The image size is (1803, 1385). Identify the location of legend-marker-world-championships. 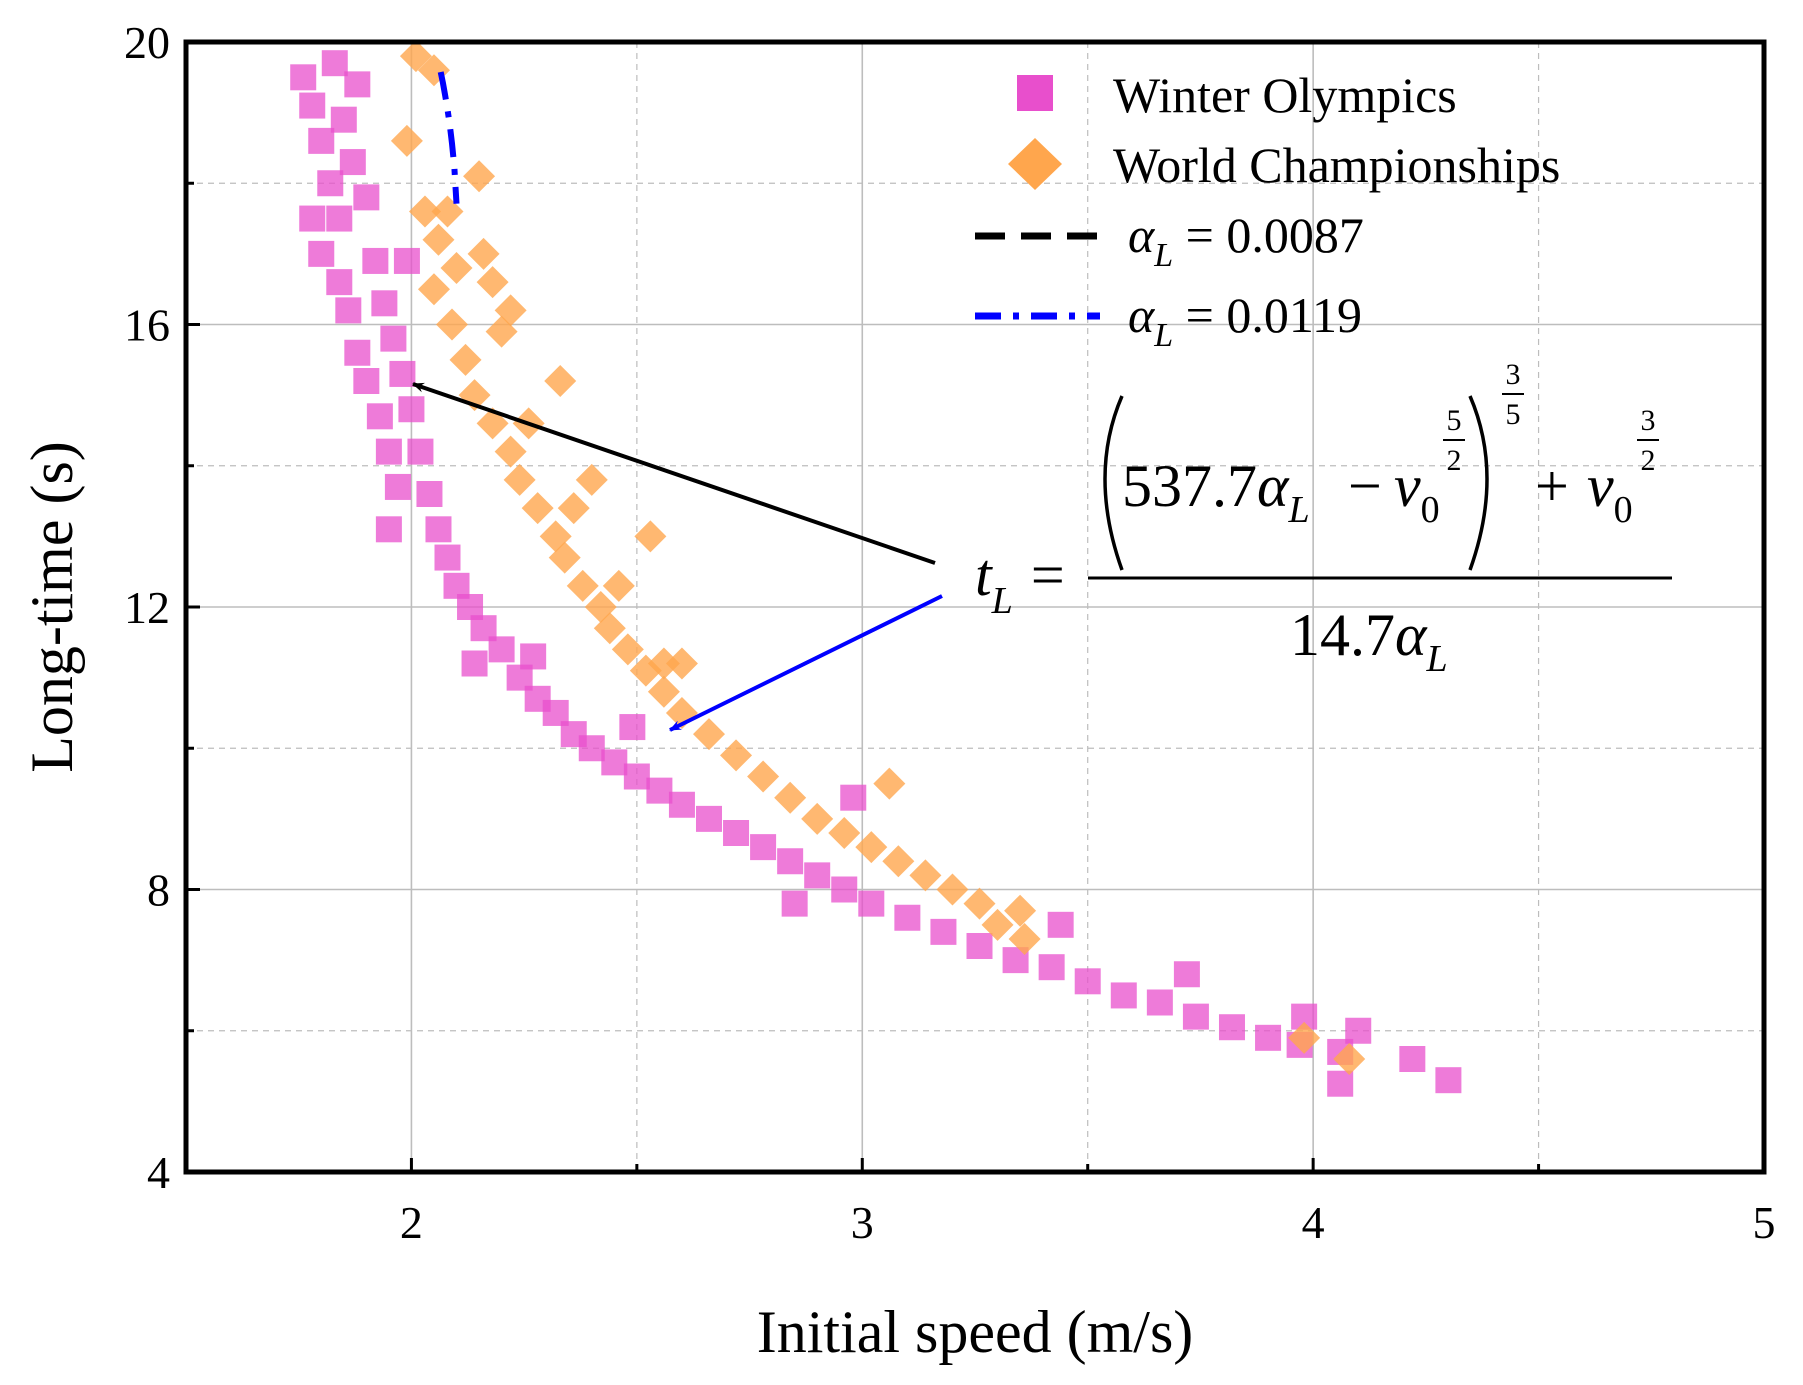
(1035, 164).